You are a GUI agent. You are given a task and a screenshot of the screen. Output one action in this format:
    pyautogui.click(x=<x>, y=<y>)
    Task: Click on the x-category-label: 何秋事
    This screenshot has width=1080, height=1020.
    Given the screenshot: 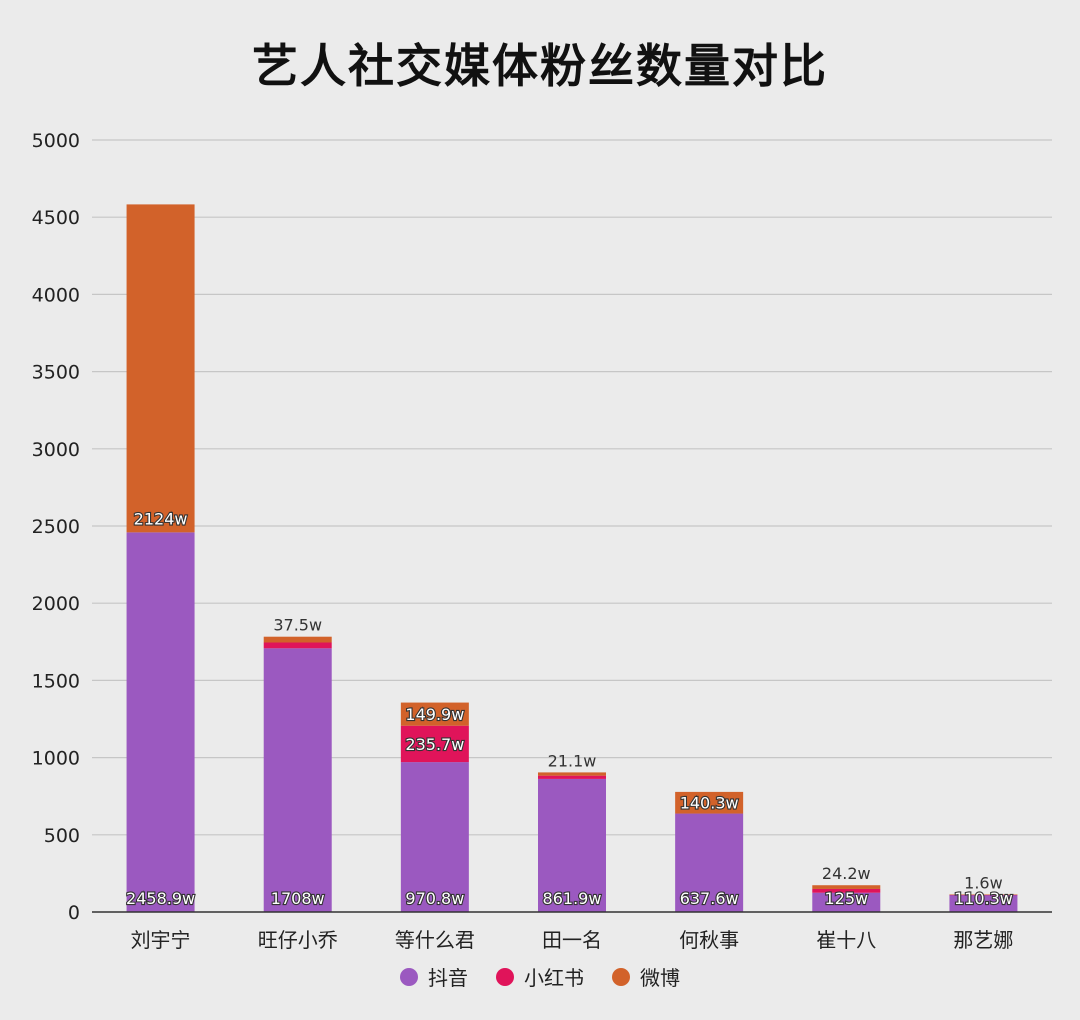 What is the action you would take?
    pyautogui.click(x=709, y=940)
    